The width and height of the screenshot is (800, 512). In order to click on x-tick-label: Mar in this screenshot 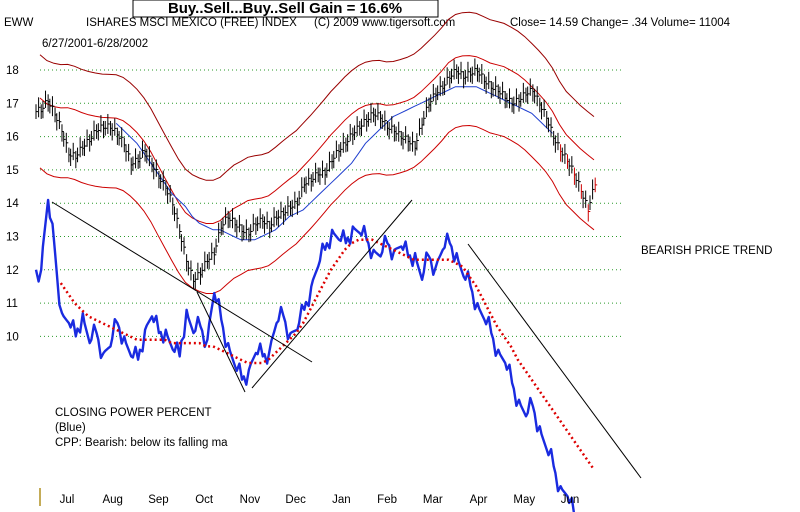, I will do `click(433, 500)`.